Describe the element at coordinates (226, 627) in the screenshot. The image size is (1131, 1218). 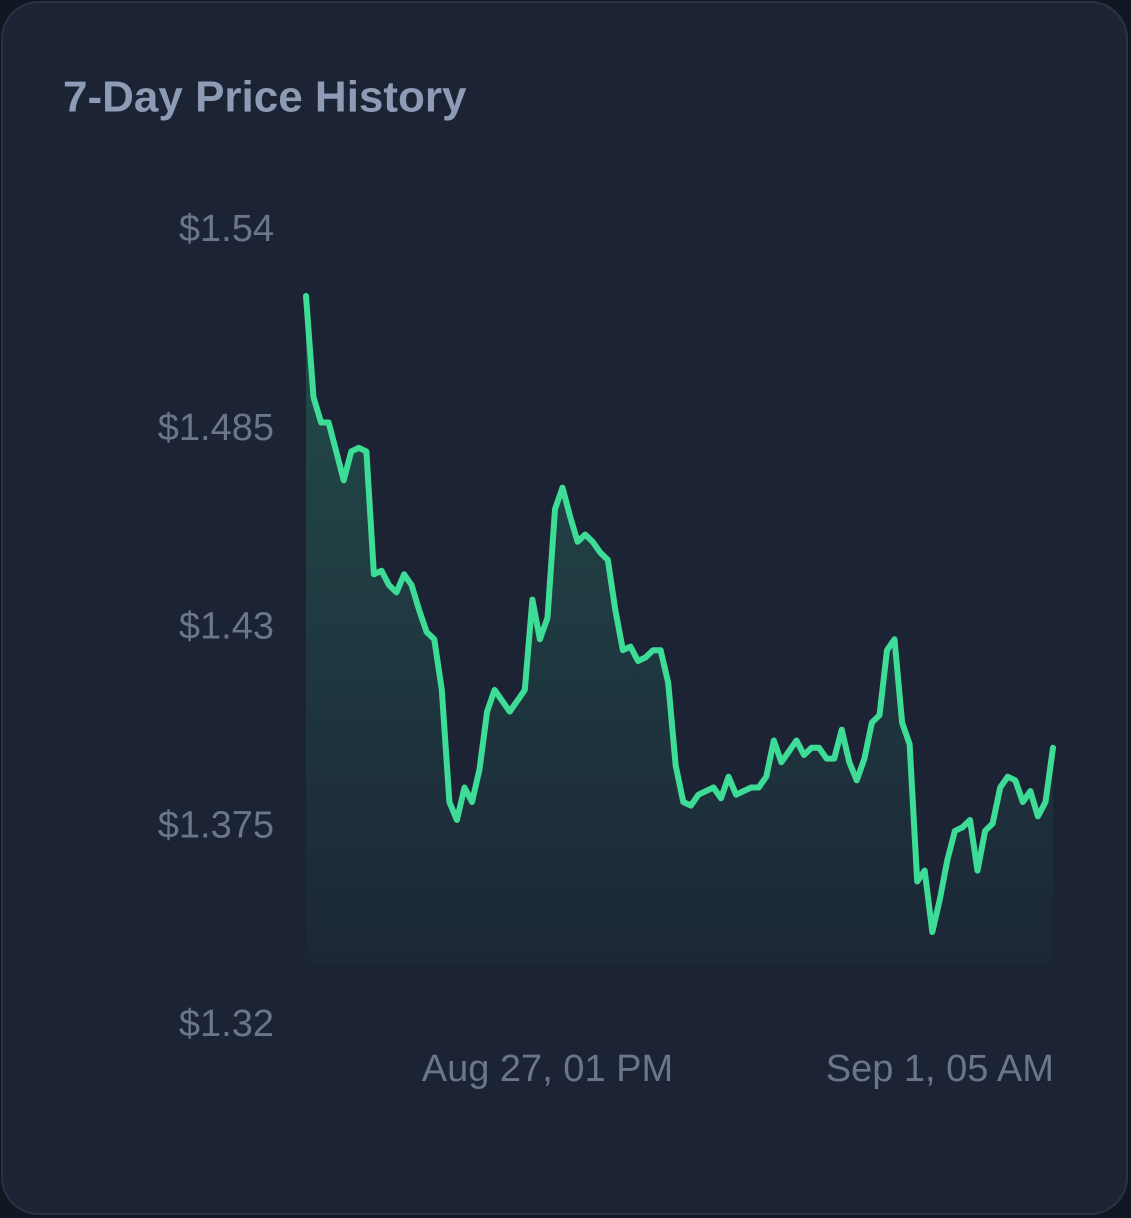
I see `y-tick-label: $1.43` at that location.